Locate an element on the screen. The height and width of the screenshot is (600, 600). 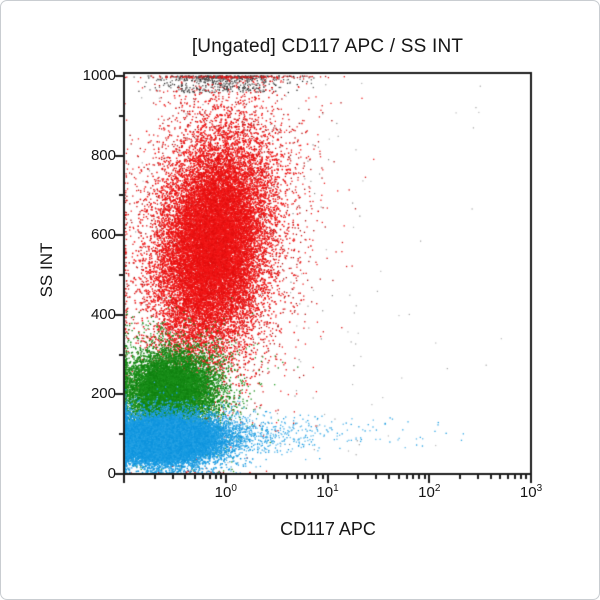
x-tick-label-1e3: 10³ is located at coordinates (531, 492).